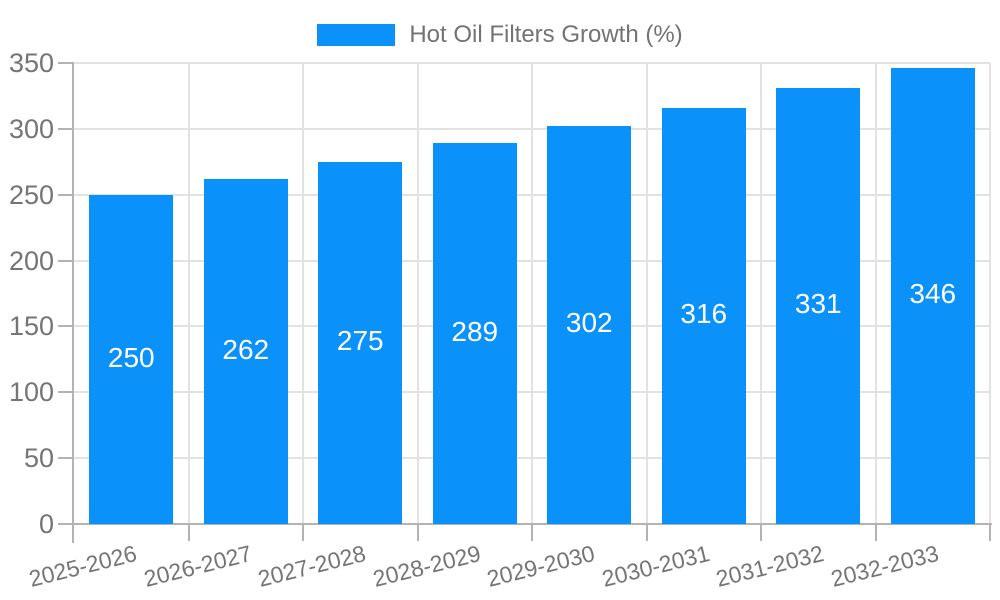 The width and height of the screenshot is (1000, 600). Describe the element at coordinates (932, 296) in the screenshot. I see `bar-2032-2033` at that location.